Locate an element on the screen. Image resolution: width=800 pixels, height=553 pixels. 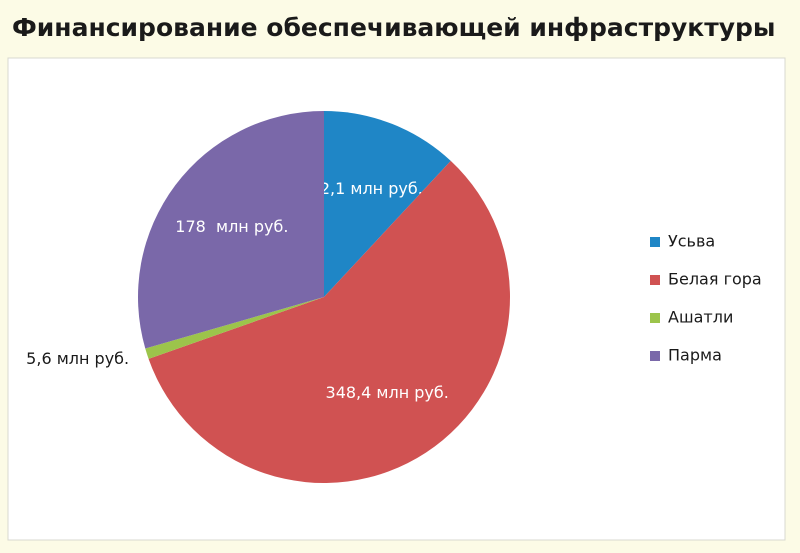
data-label: 5,6 млн руб. is located at coordinates (77, 358).